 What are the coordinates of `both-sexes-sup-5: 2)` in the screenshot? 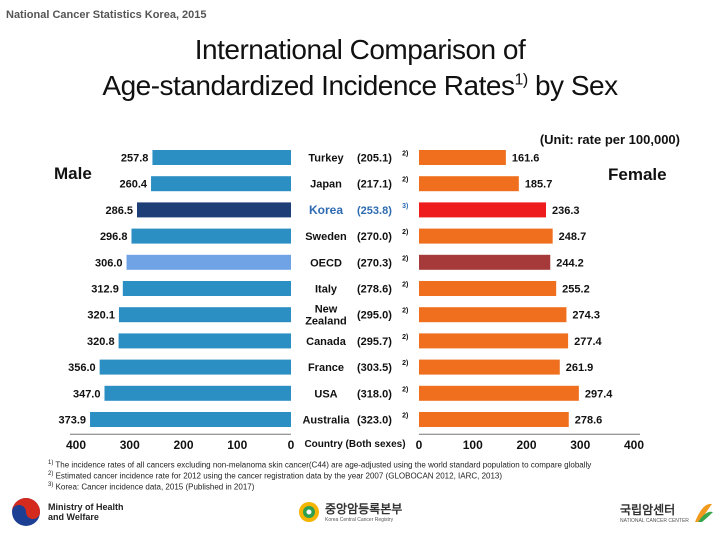 It's located at (405, 285).